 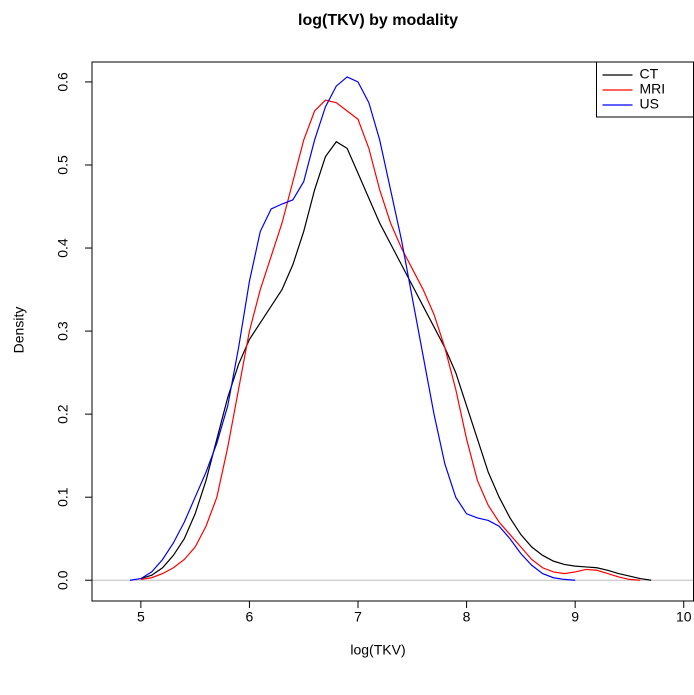 What do you see at coordinates (575, 617) in the screenshot?
I see `x-tick-label: 9` at bounding box center [575, 617].